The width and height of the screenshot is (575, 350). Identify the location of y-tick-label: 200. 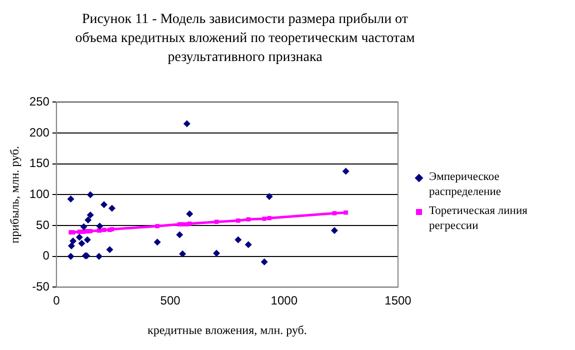
(39, 132).